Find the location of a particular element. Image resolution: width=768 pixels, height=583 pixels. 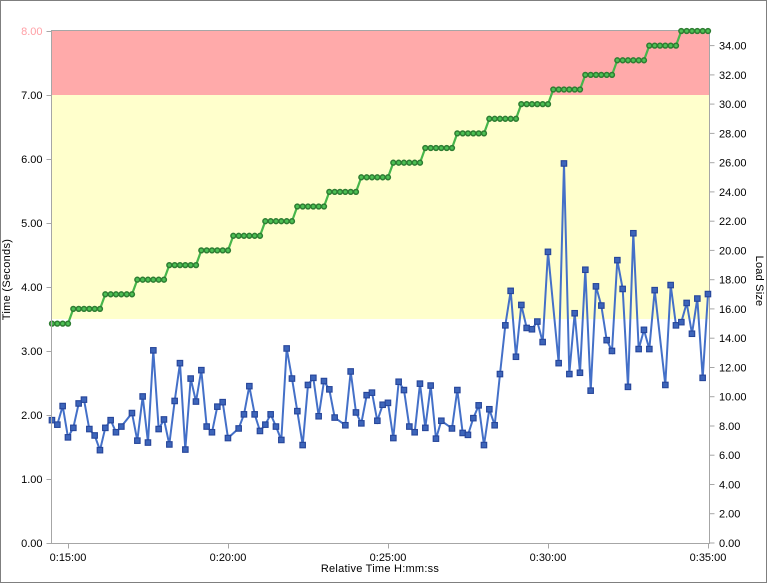

svg-text: Relative Time H:mm:ss is located at coordinates (380, 569).